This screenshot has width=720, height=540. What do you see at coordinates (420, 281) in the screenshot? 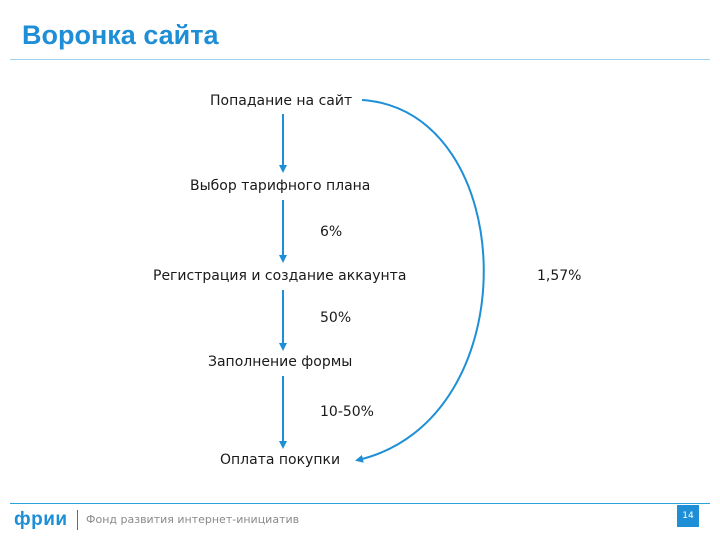
I see `overall-conversion-arc` at bounding box center [420, 281].